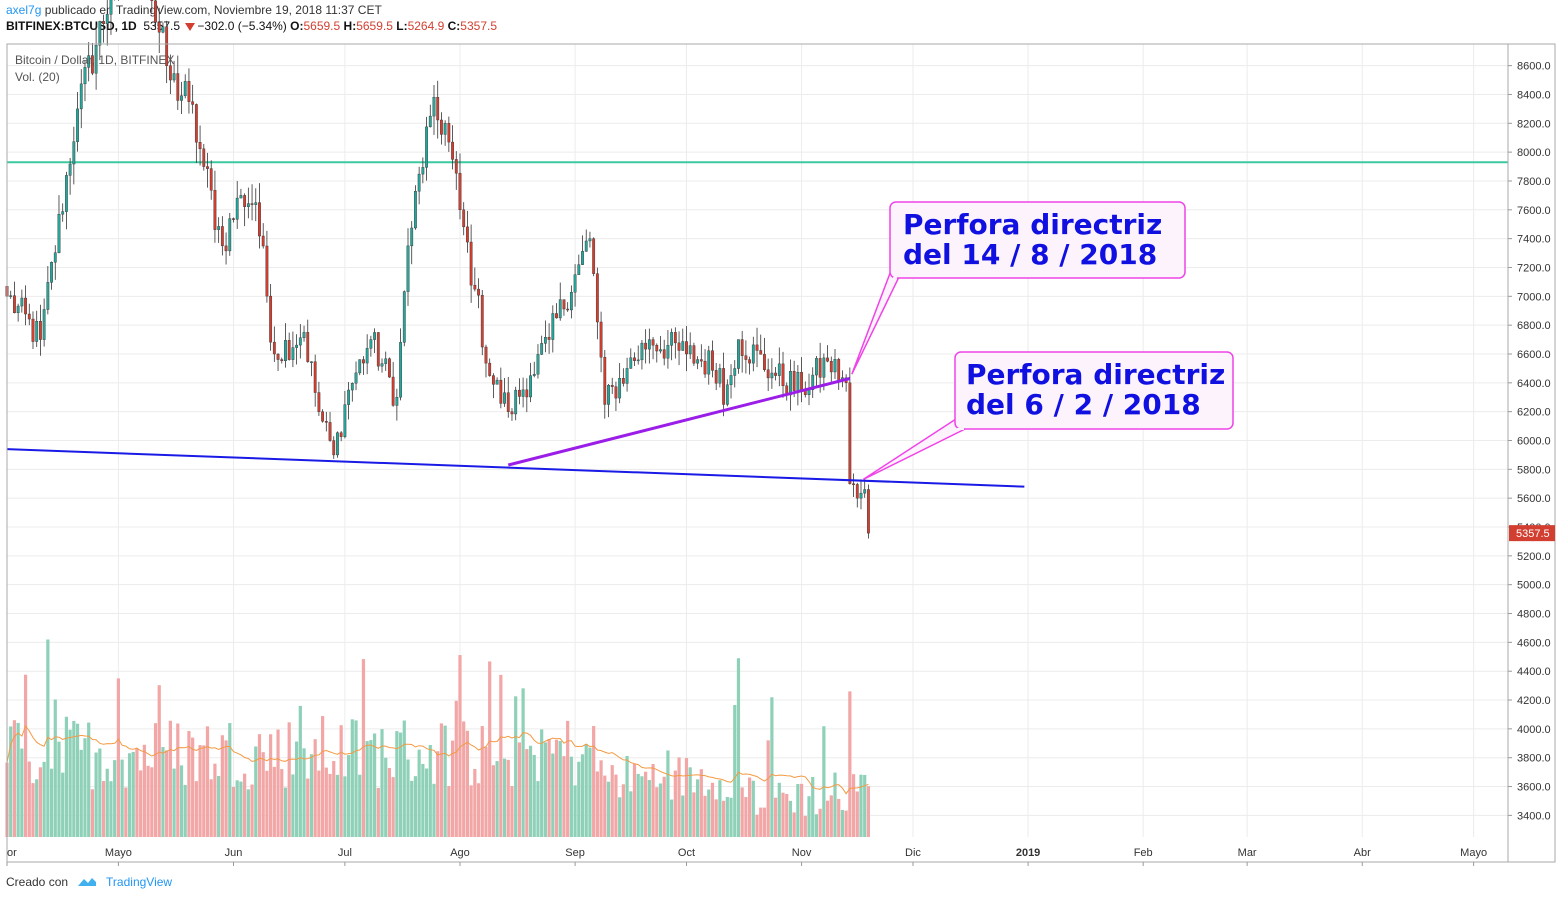 The width and height of the screenshot is (1563, 900). What do you see at coordinates (1037, 240) in the screenshot?
I see `callout-box-aug` at bounding box center [1037, 240].